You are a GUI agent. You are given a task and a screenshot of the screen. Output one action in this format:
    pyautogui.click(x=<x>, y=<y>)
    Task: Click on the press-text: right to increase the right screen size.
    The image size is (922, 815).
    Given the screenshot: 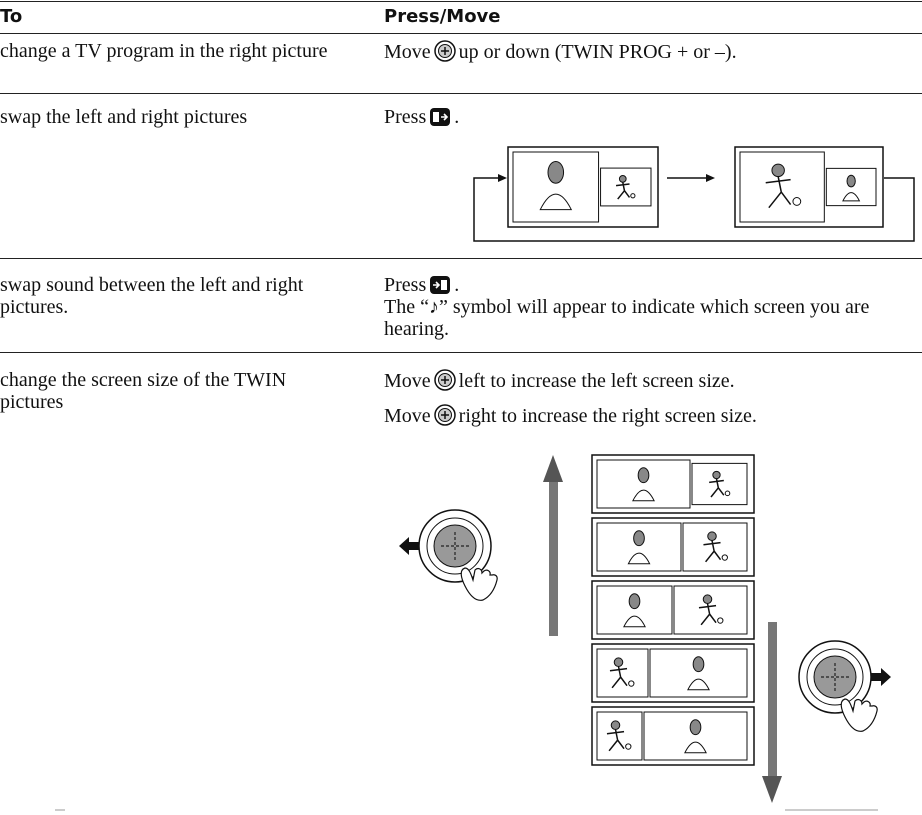 What is the action you would take?
    pyautogui.click(x=607, y=416)
    